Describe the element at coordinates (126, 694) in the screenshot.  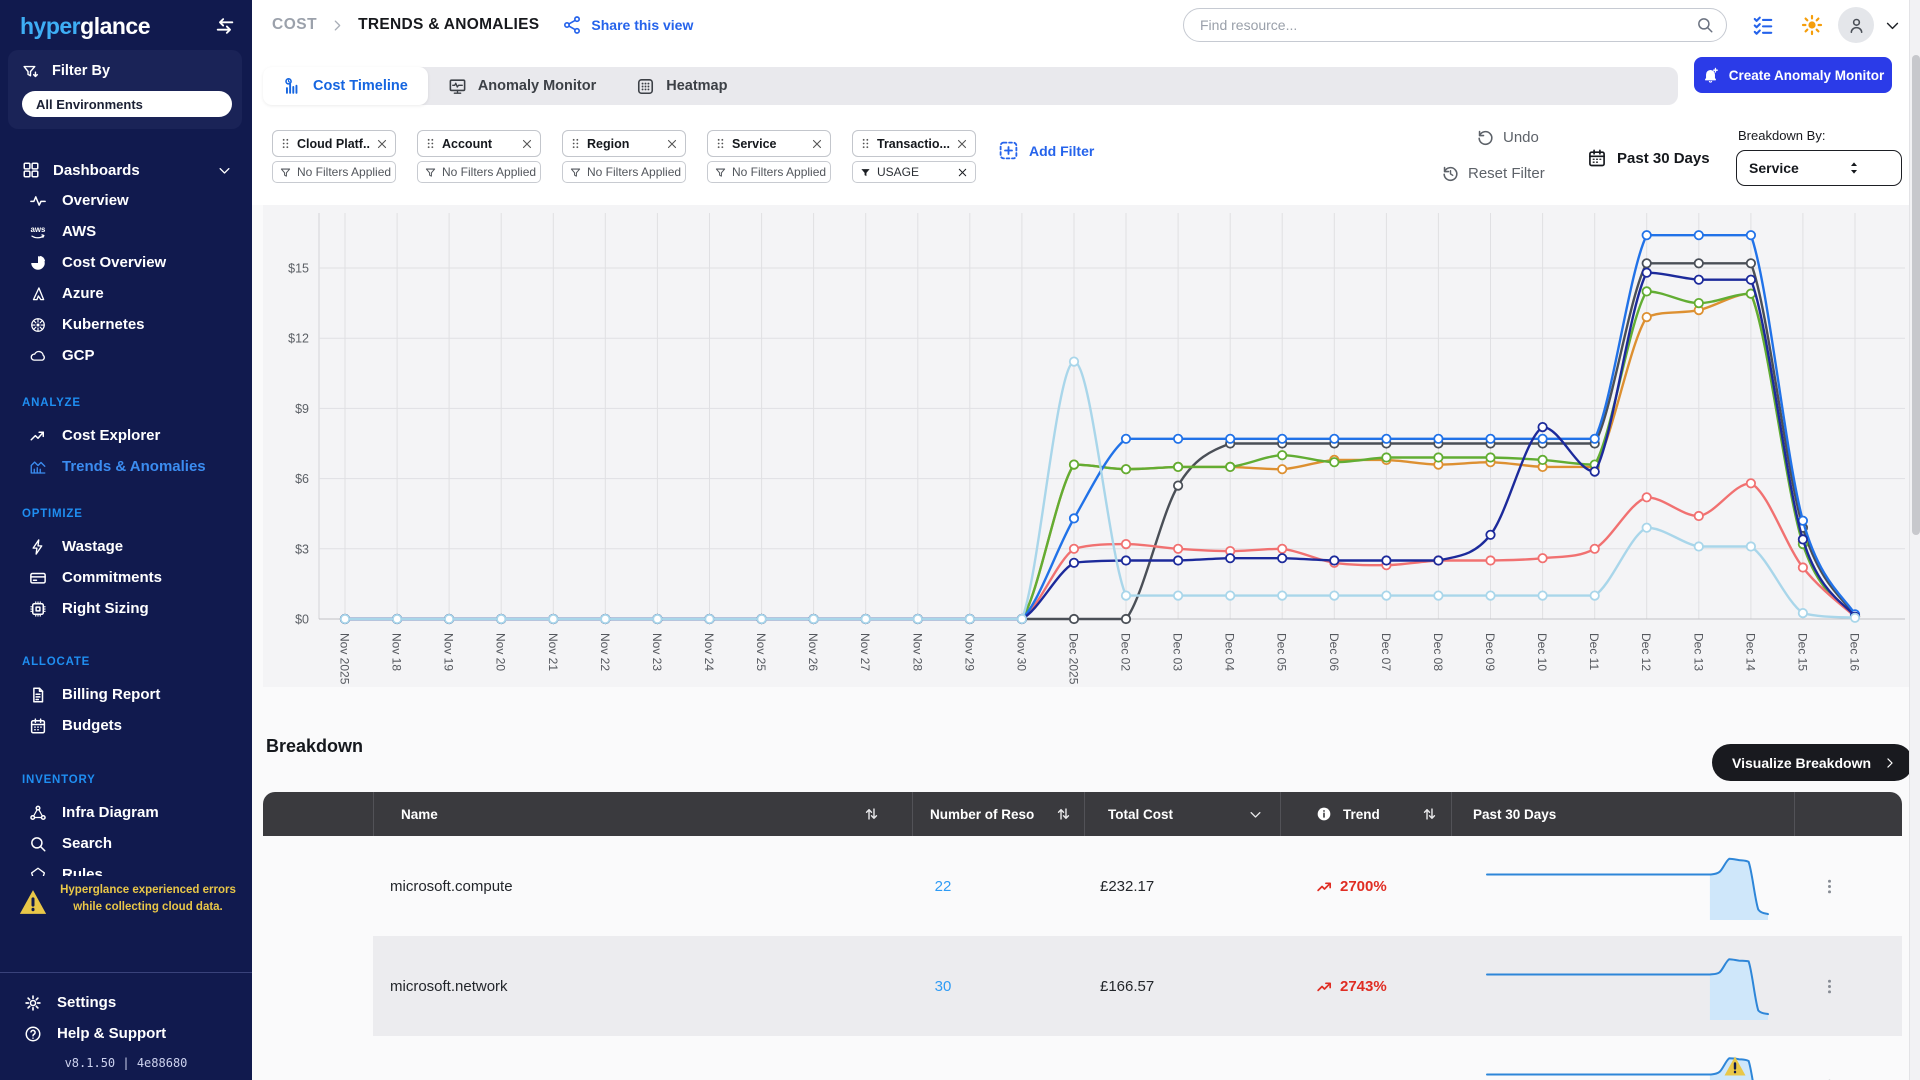
I see `sidebar-item-billing-report: Billing Report` at that location.